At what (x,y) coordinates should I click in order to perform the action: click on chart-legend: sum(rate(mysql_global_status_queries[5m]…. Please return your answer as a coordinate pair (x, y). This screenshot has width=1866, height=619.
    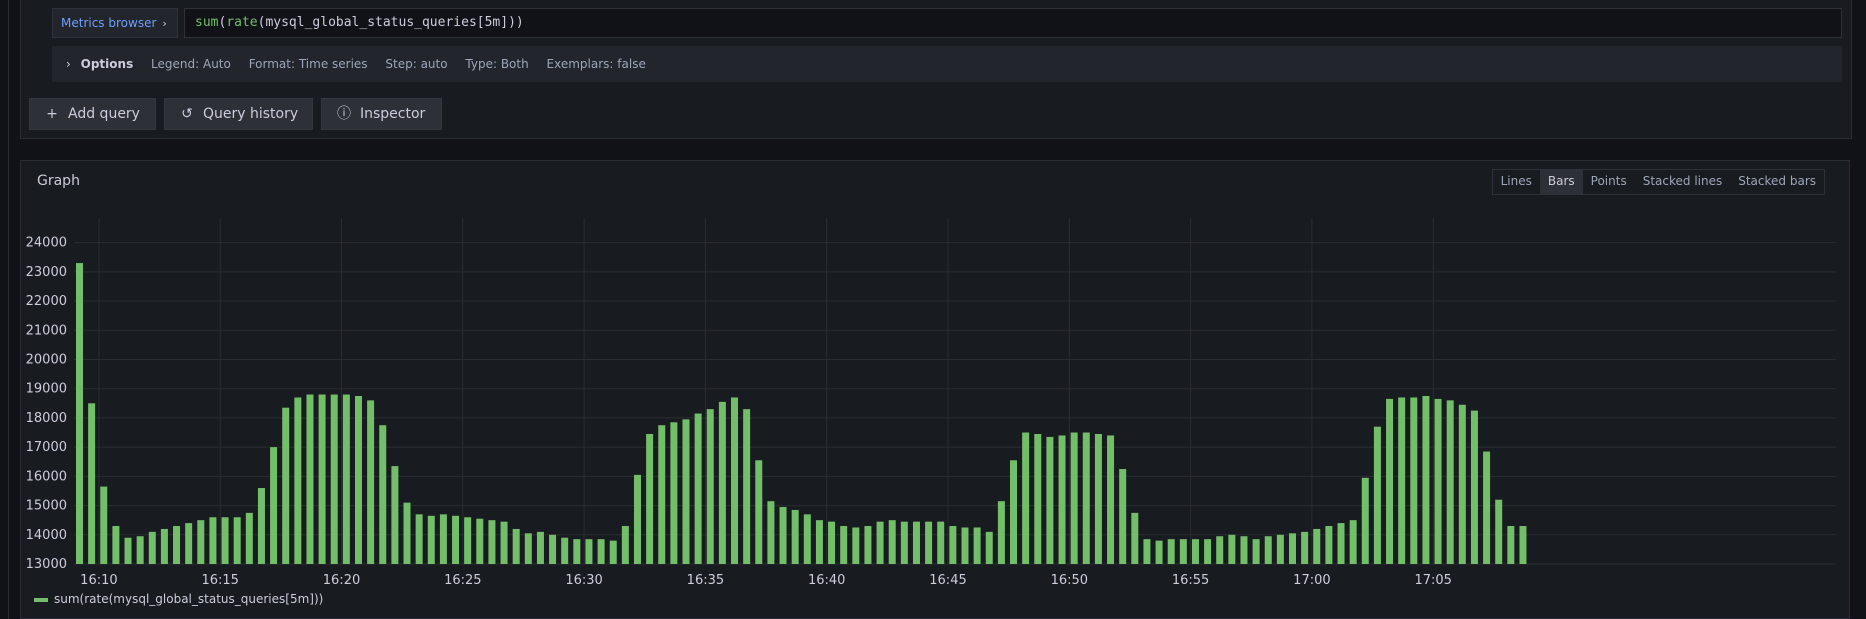
    Looking at the image, I should click on (178, 599).